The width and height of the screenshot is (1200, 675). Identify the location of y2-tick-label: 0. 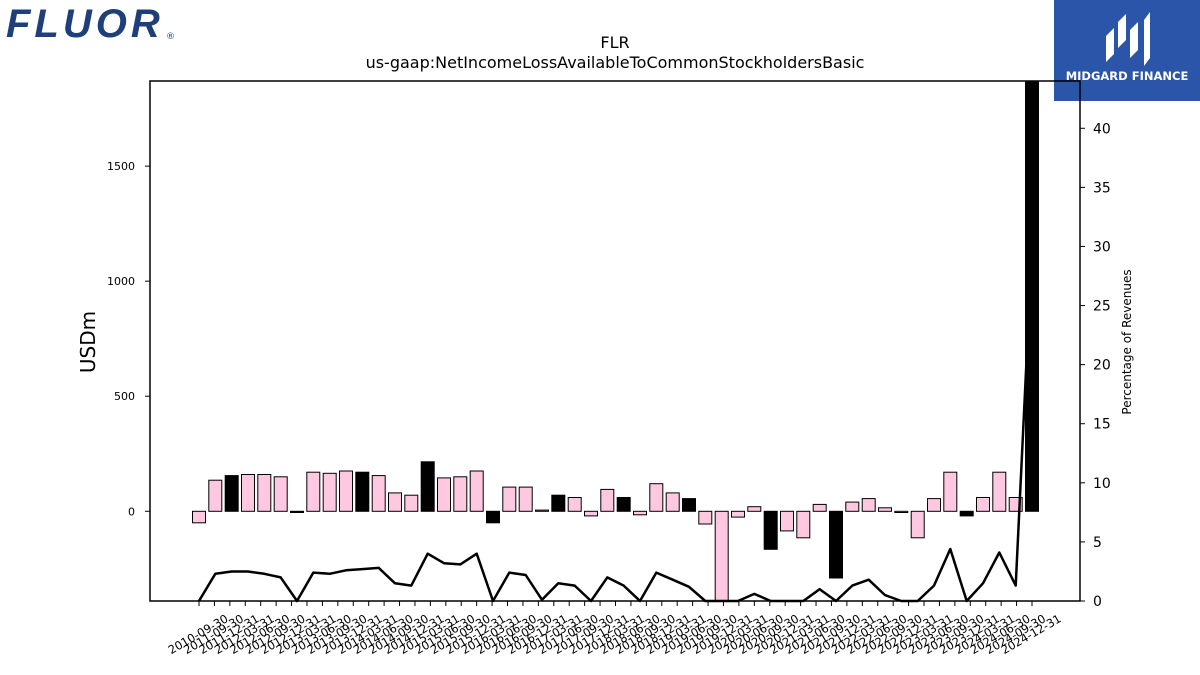
(1097, 602).